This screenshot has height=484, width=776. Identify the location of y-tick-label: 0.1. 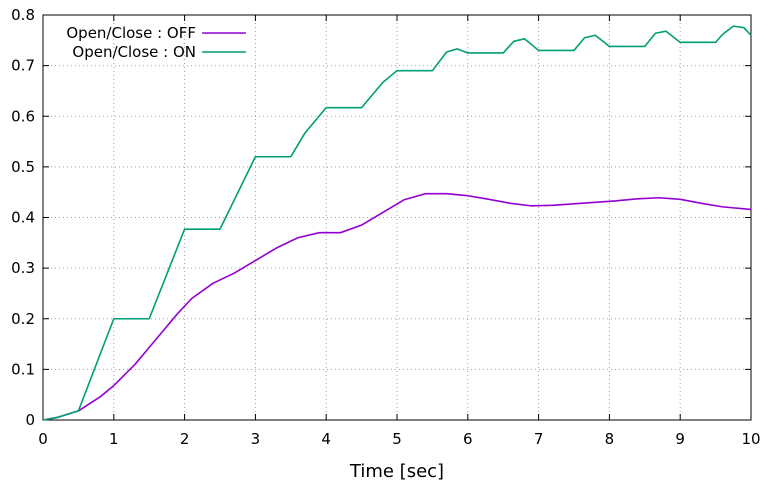
(23, 369).